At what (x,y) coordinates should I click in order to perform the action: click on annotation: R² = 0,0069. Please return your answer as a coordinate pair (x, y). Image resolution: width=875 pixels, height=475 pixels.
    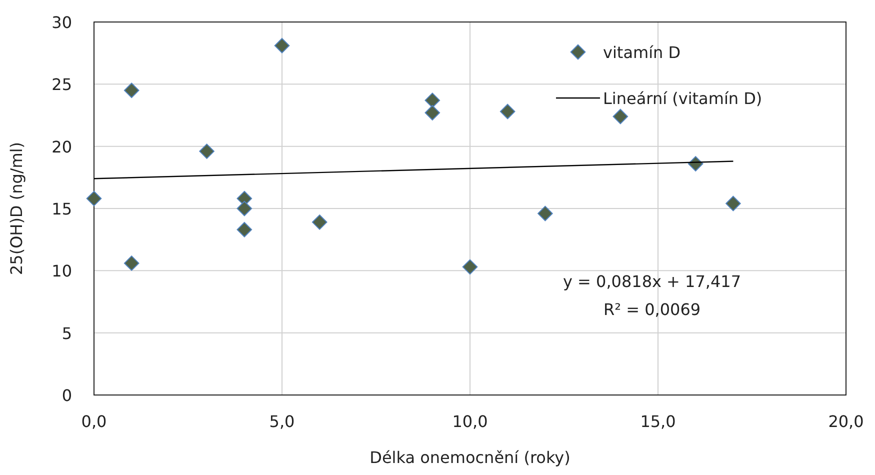
    Looking at the image, I should click on (652, 309).